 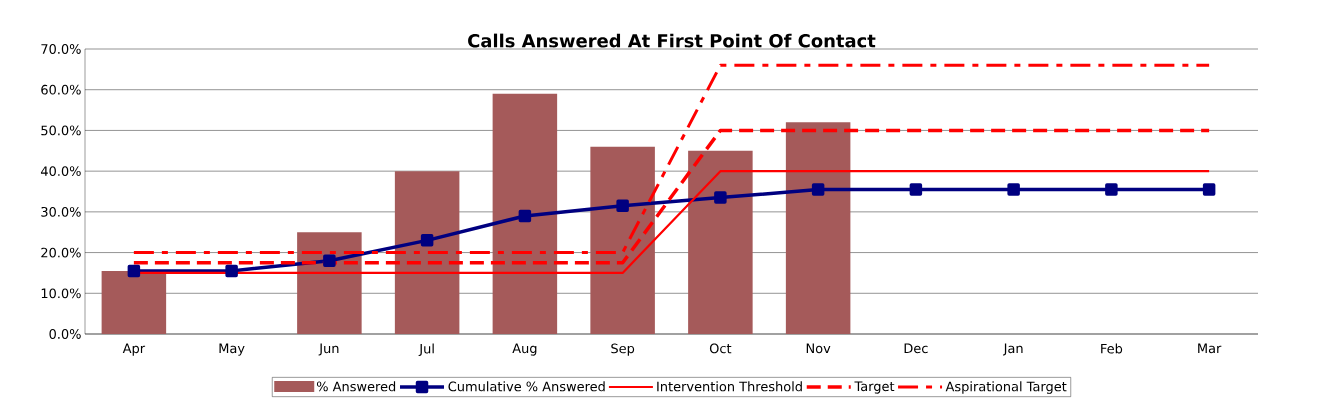 I want to click on x-tick-label: Apr, so click(x=134, y=349).